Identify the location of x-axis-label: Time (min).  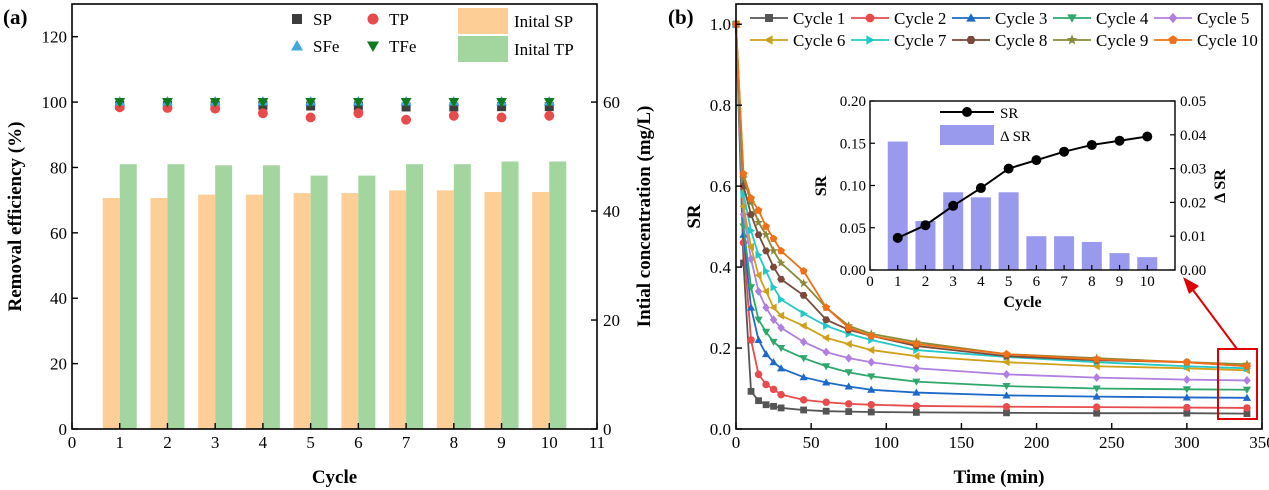
(999, 477).